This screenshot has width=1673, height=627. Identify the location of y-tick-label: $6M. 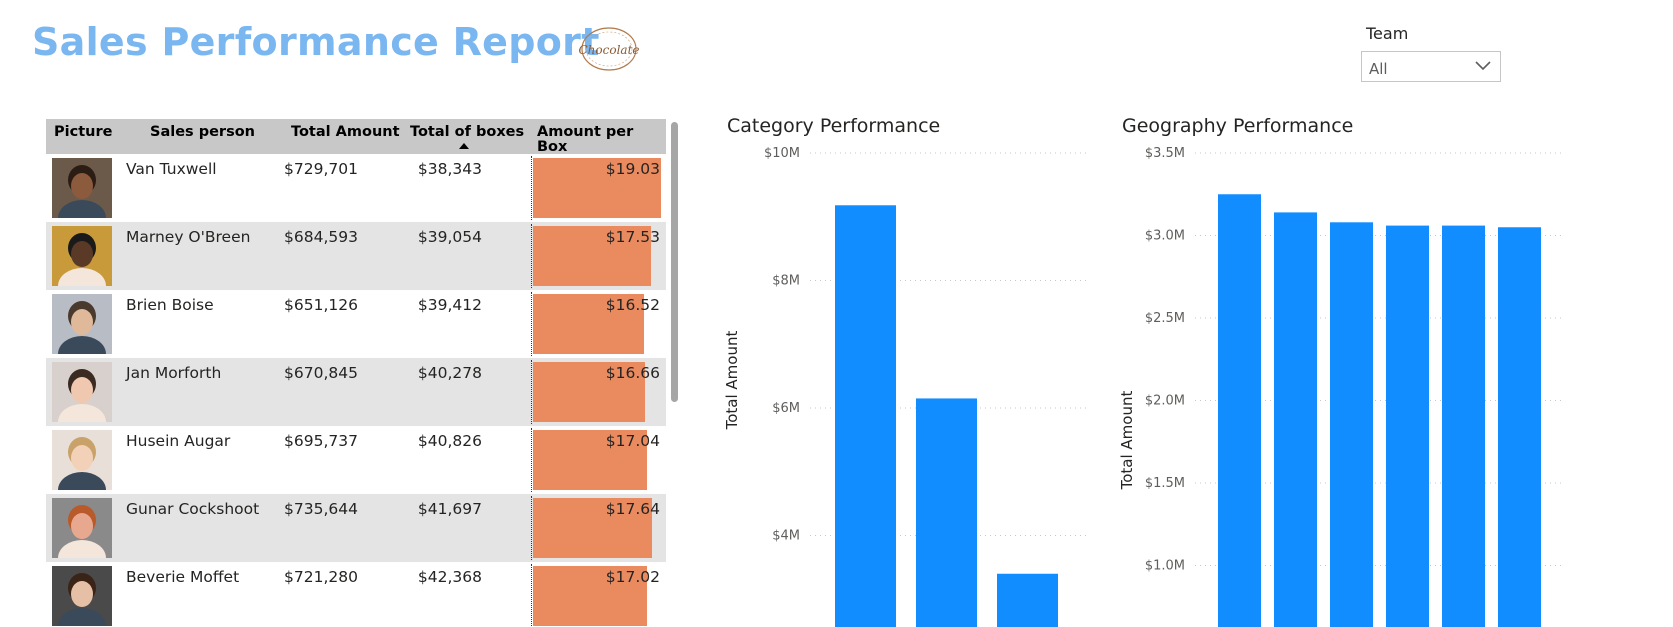
(786, 408).